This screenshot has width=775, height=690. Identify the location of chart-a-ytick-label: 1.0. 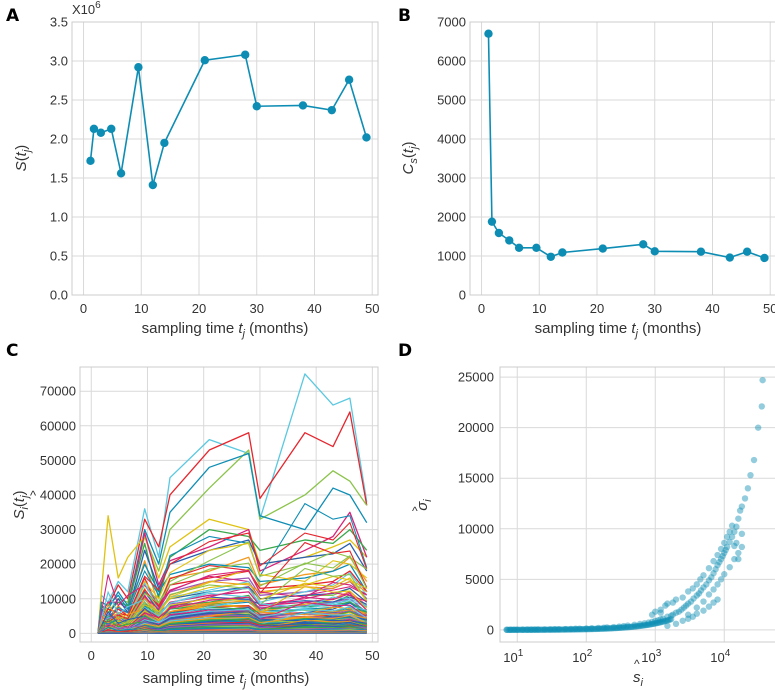
(59, 217).